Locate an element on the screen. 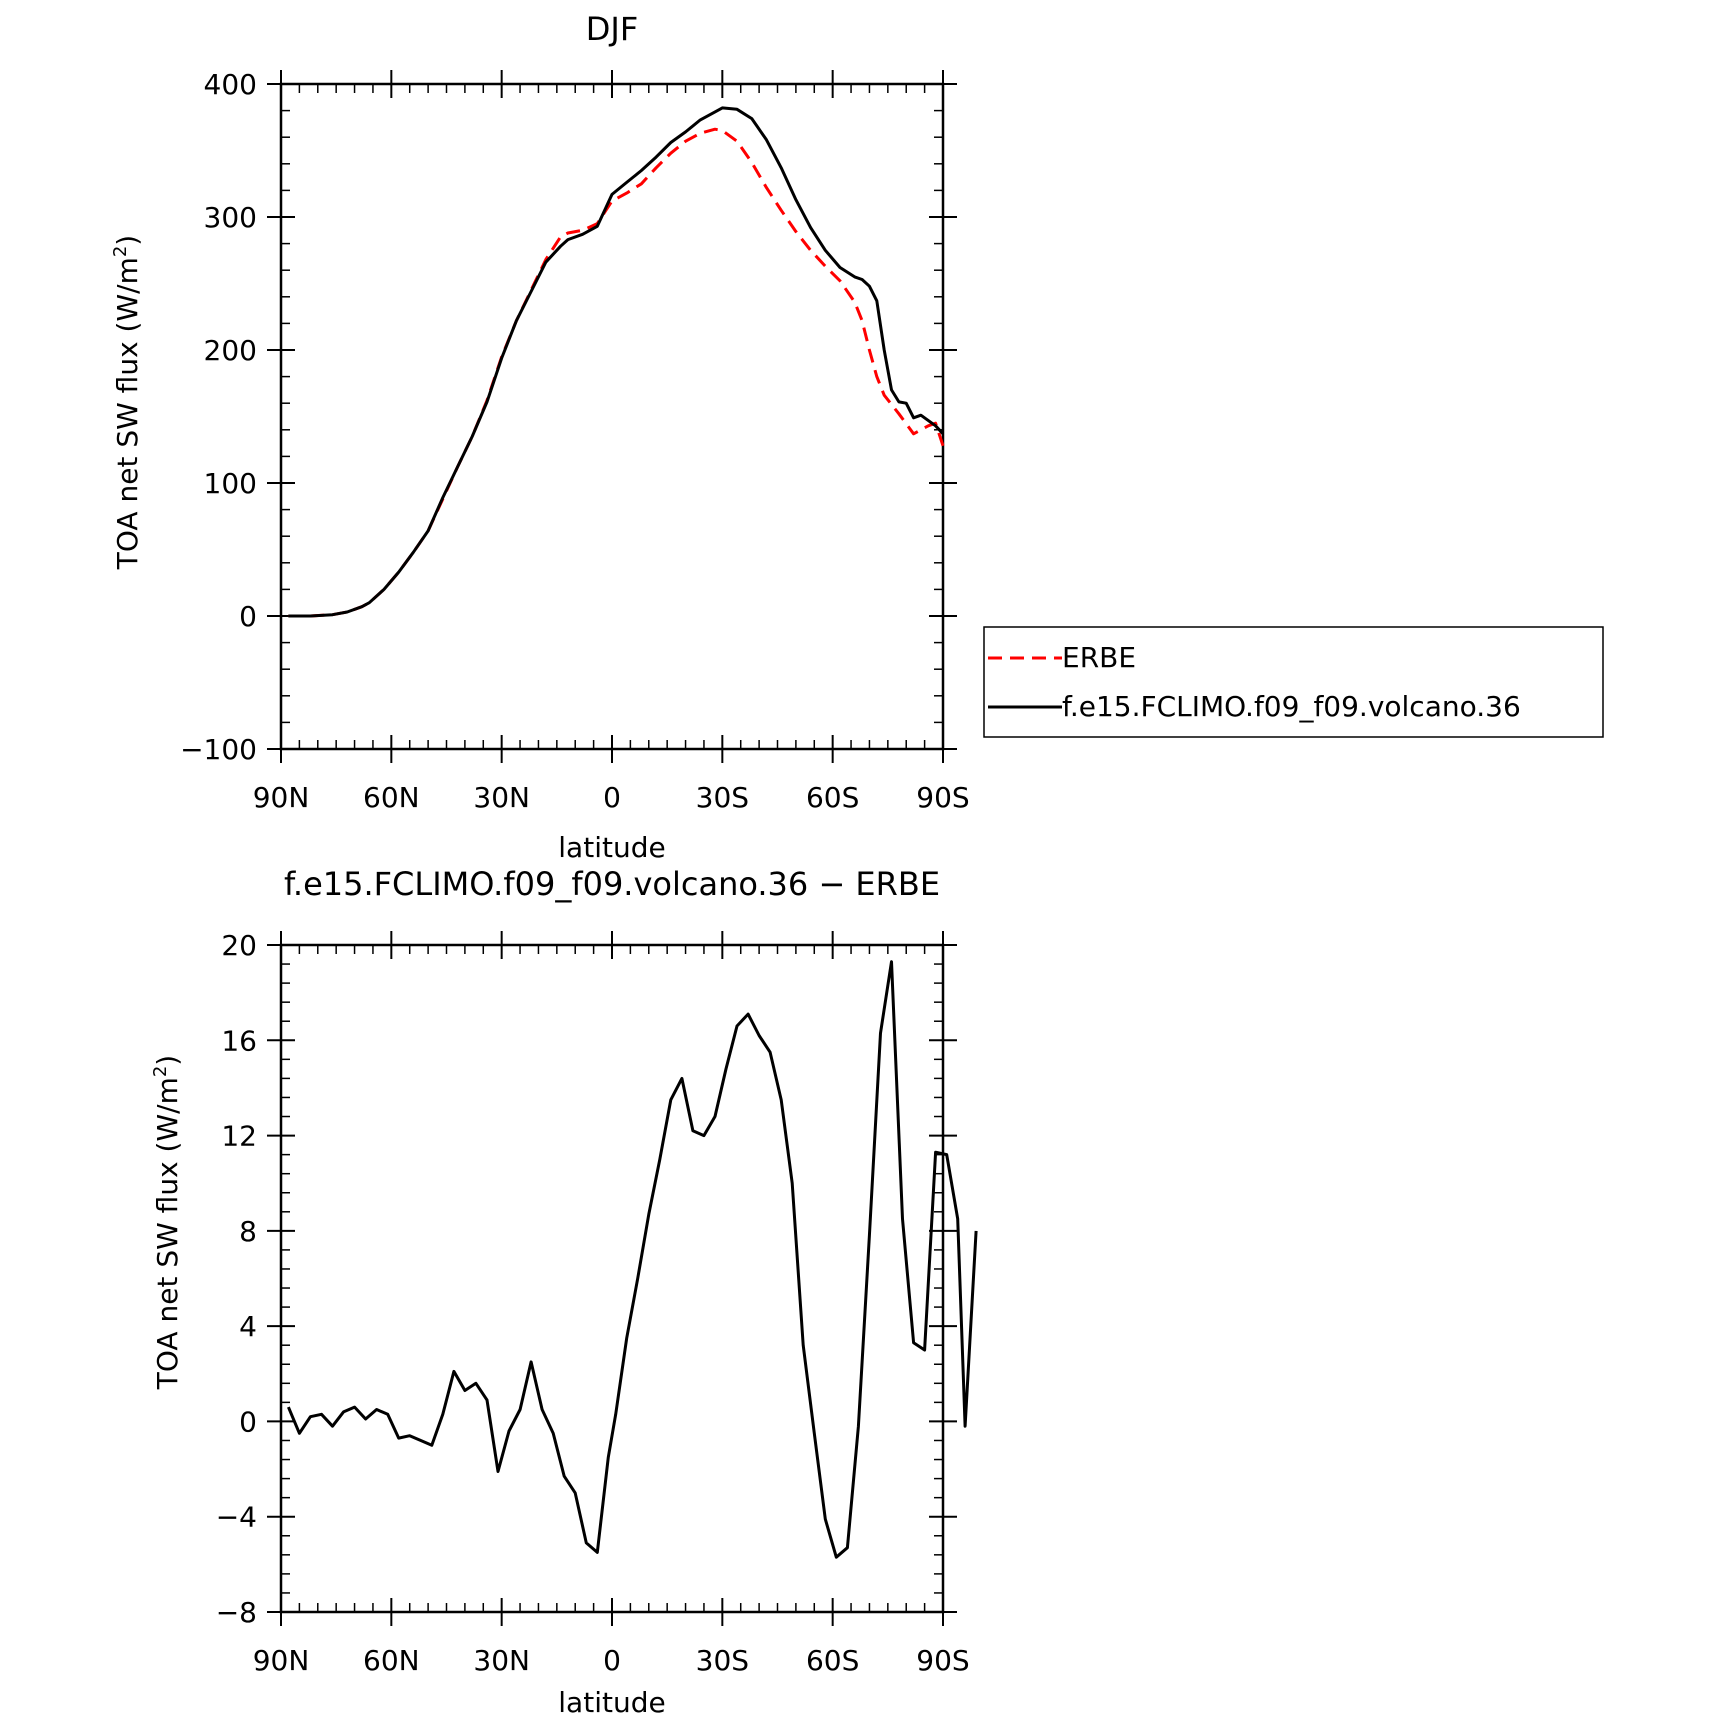  top-panel-y-tick-label: 200 is located at coordinates (230, 350).